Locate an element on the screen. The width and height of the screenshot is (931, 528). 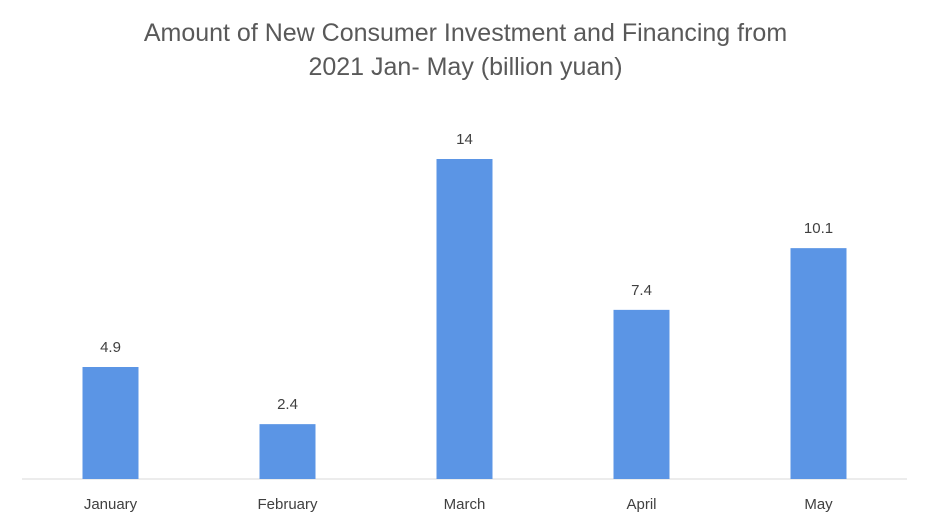
category-label-february: February is located at coordinates (287, 504).